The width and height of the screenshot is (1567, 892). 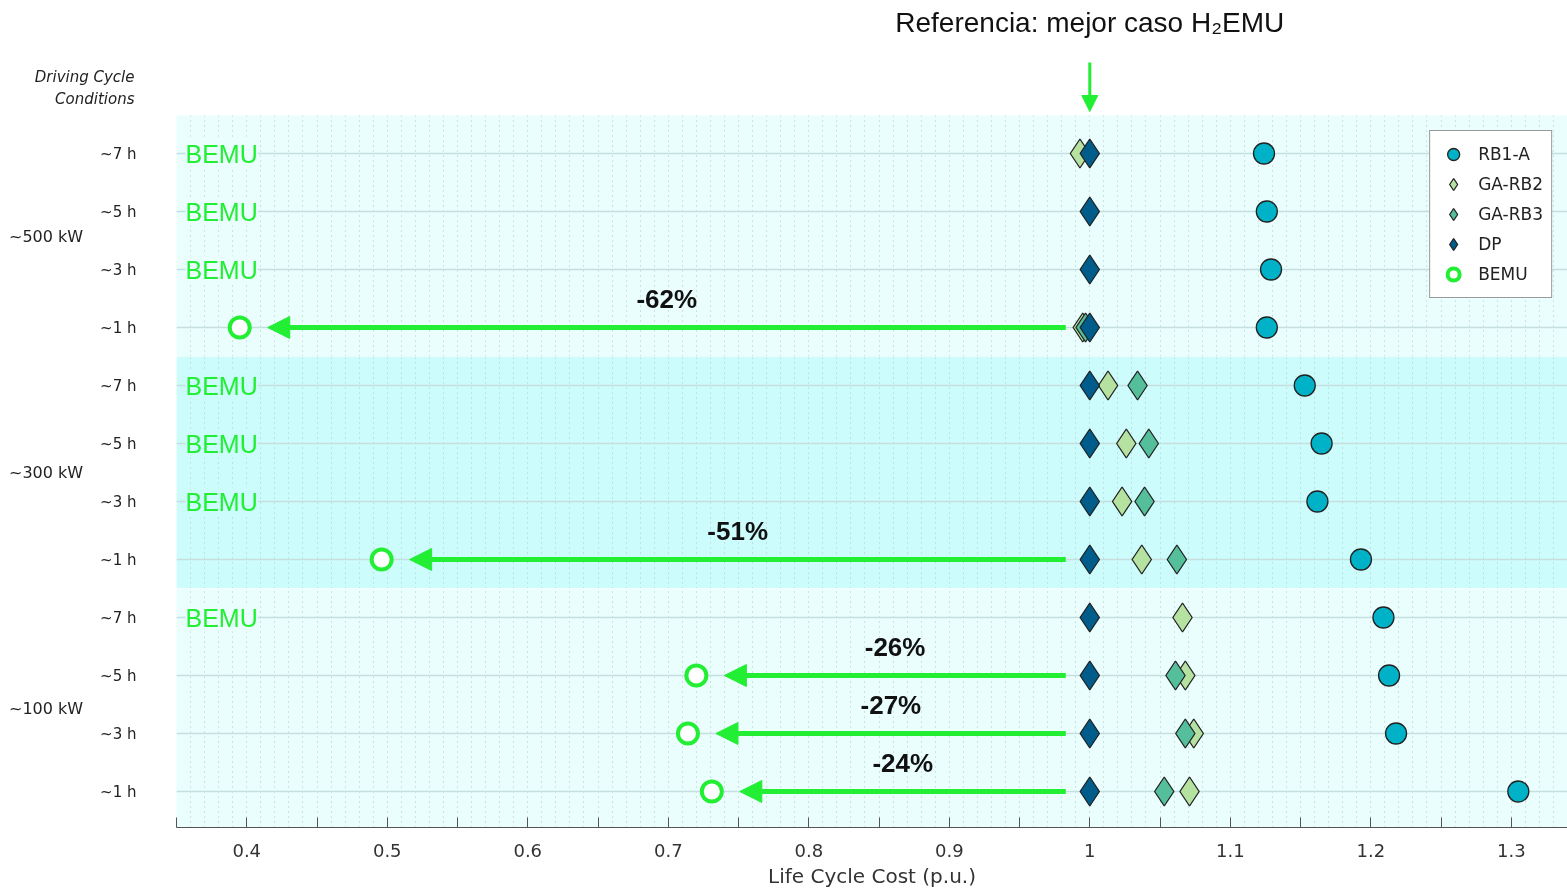 I want to click on y-axis-title: ~100 kW, so click(x=46, y=708).